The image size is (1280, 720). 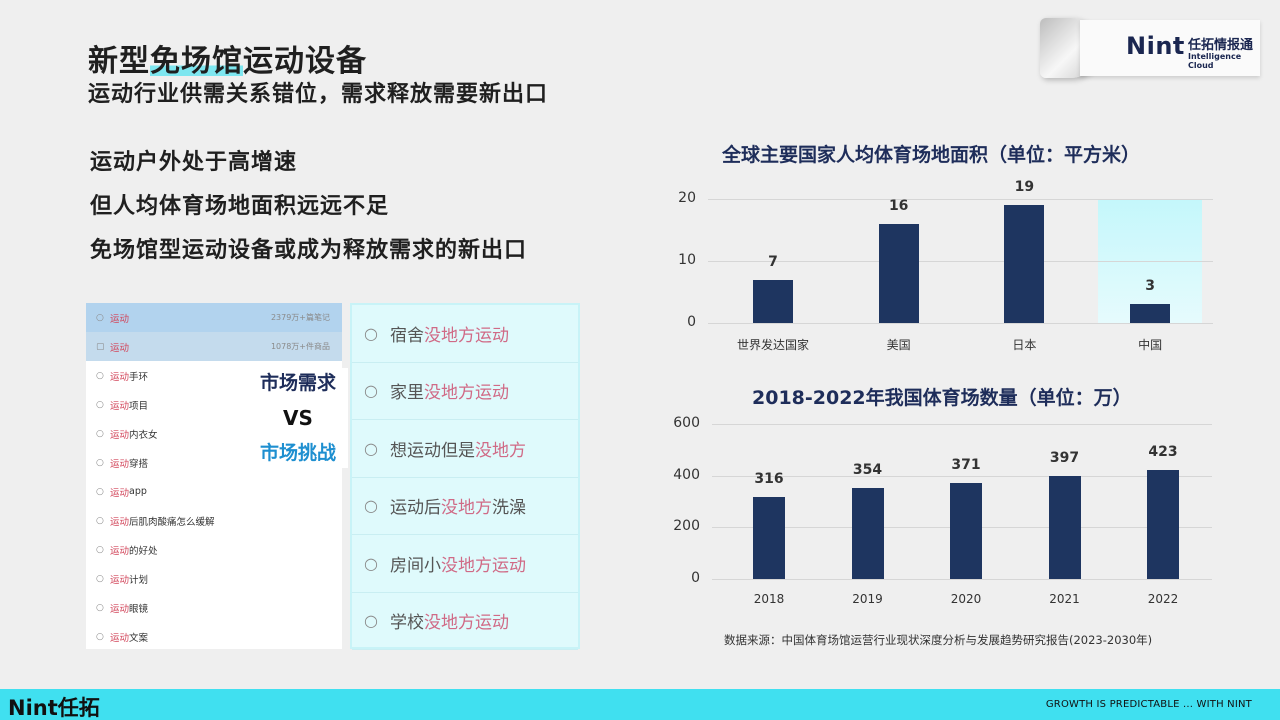 I want to click on bar-value-label: 16, so click(x=898, y=205).